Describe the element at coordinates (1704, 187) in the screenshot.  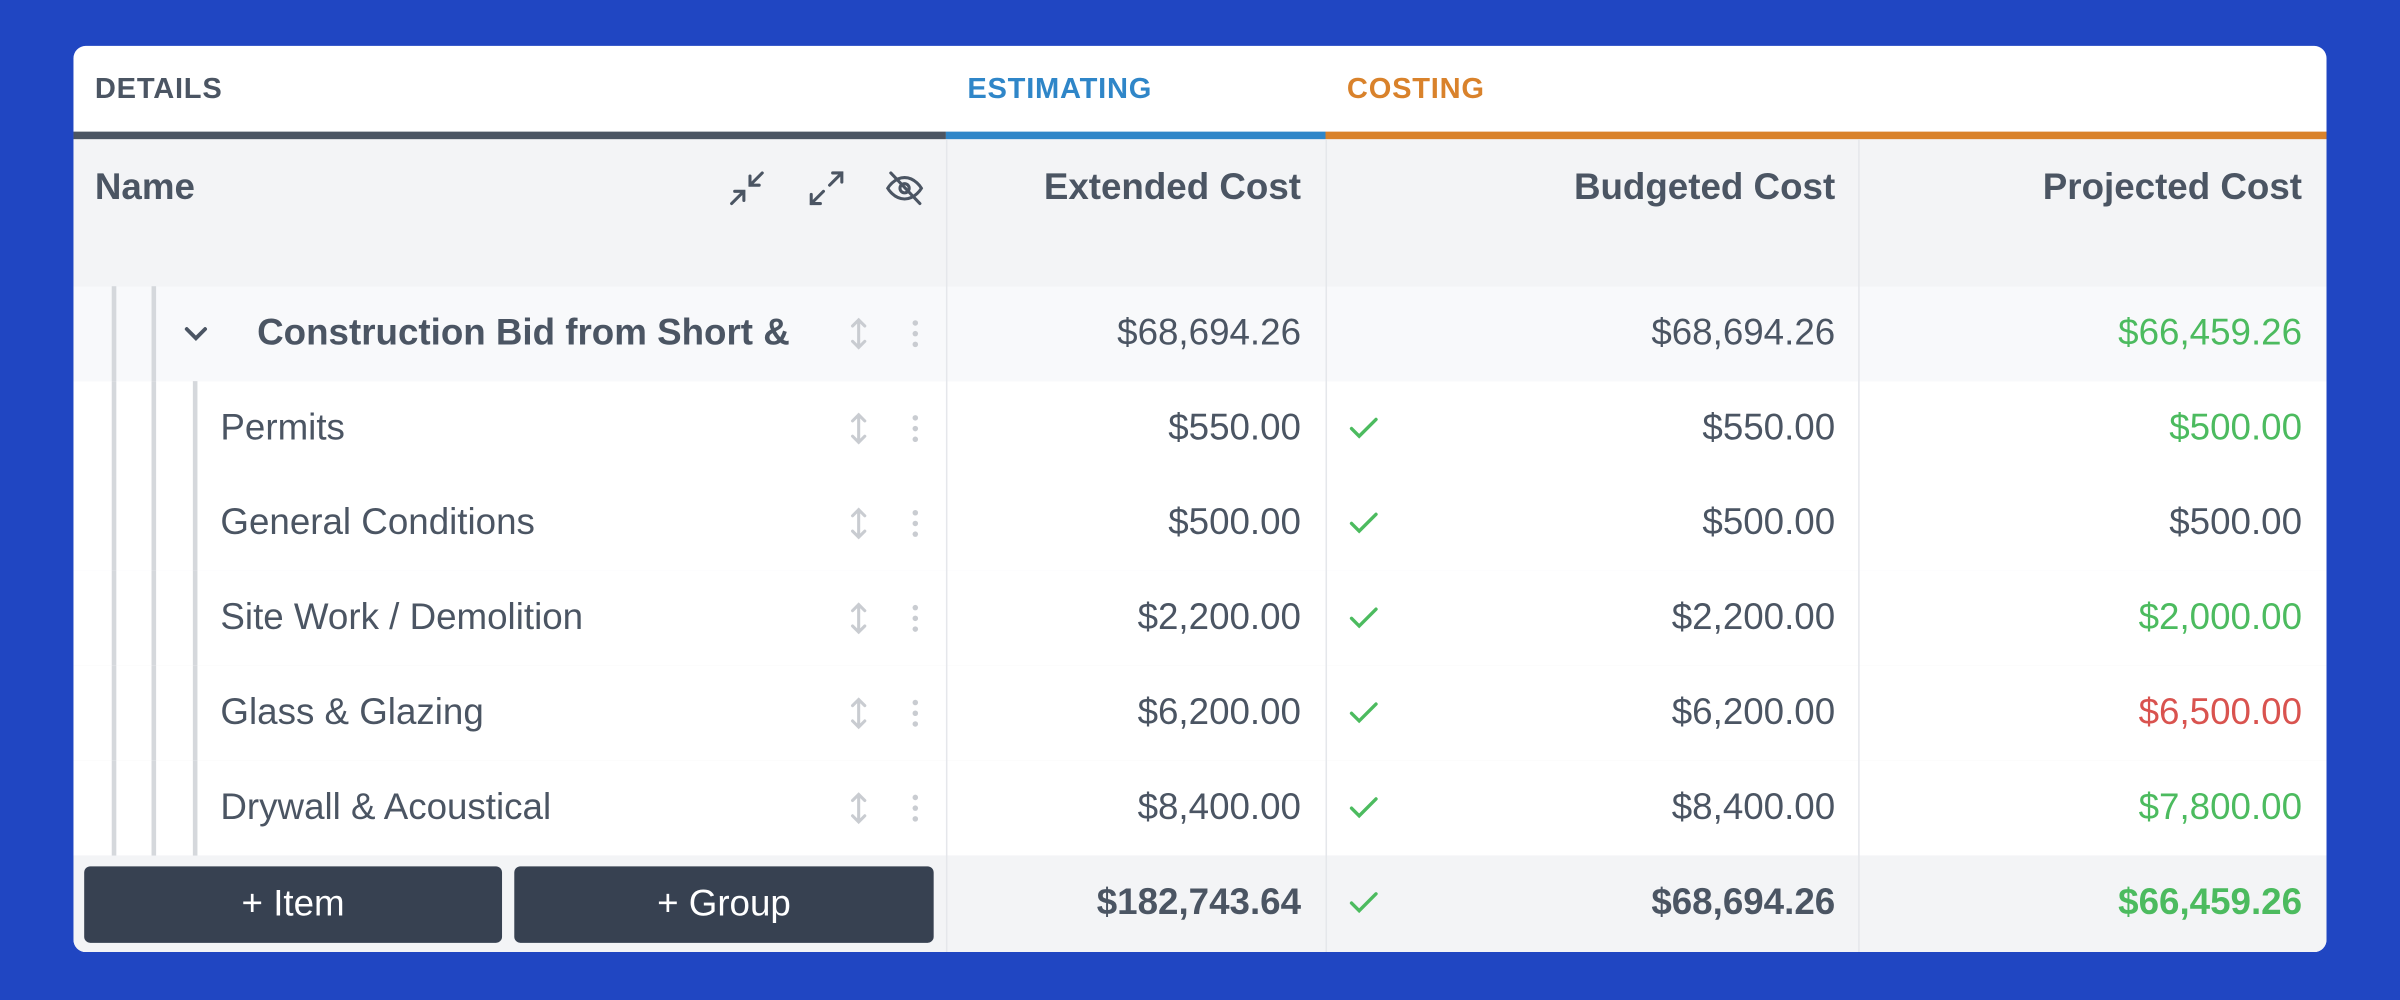
I see `column-header: Budgeted Cost` at that location.